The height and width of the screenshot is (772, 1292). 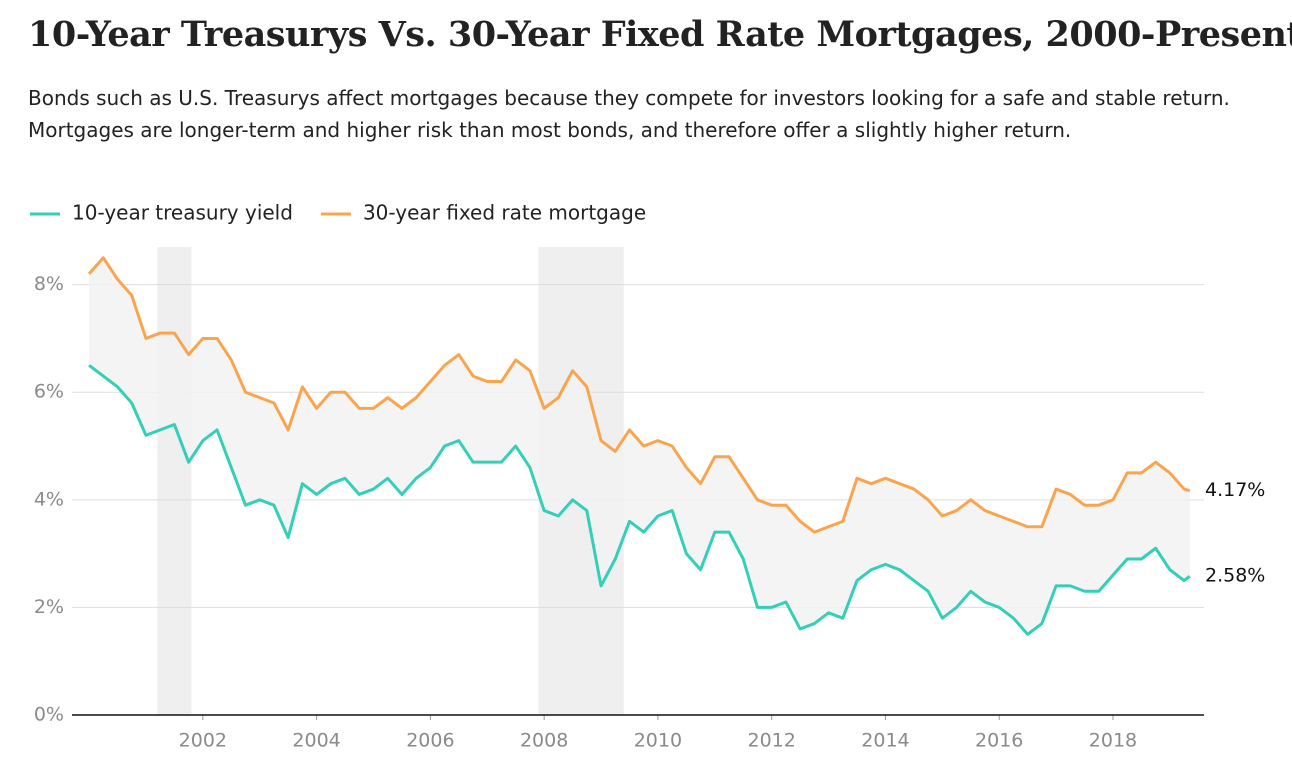 I want to click on legend-label: 30-year fixed rate mortgage, so click(x=504, y=213).